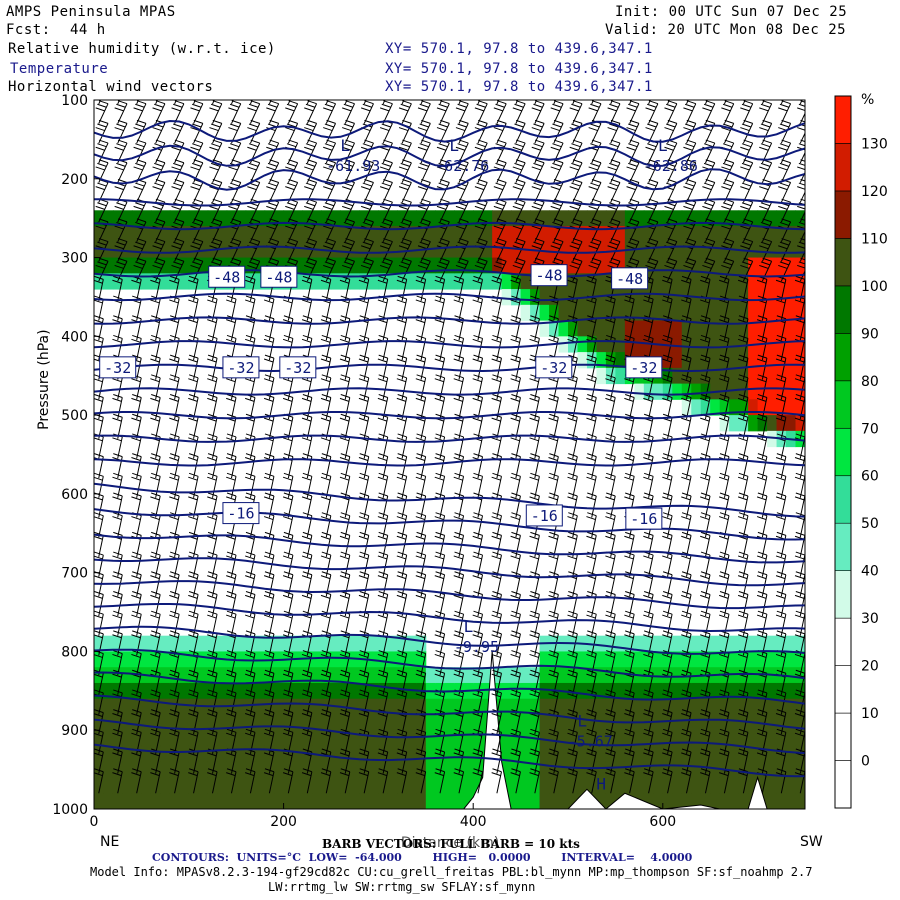 The height and width of the screenshot is (900, 900). I want to click on valid-time: Valid: 20 UTC Mon 08 Dec 25, so click(726, 30).